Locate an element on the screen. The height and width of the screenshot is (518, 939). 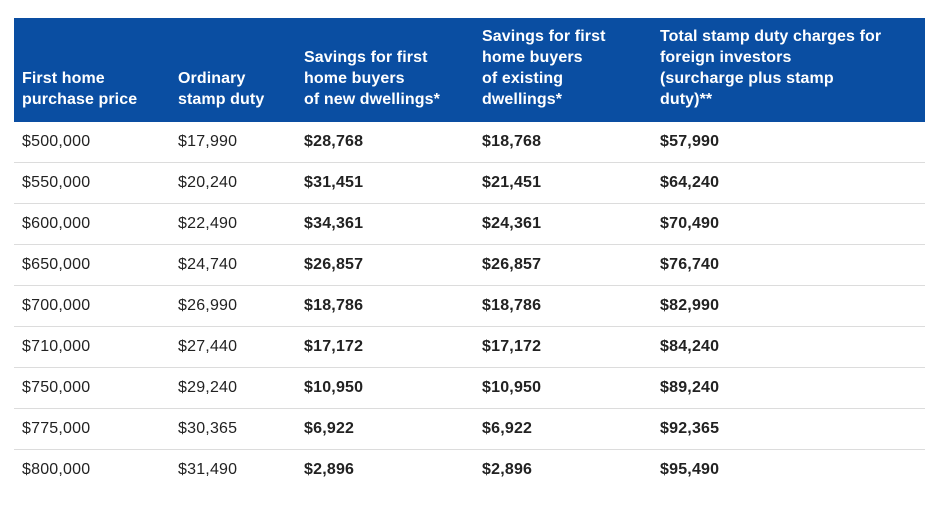
cell-ordinary-stamp-duty: $22,490 is located at coordinates (233, 224).